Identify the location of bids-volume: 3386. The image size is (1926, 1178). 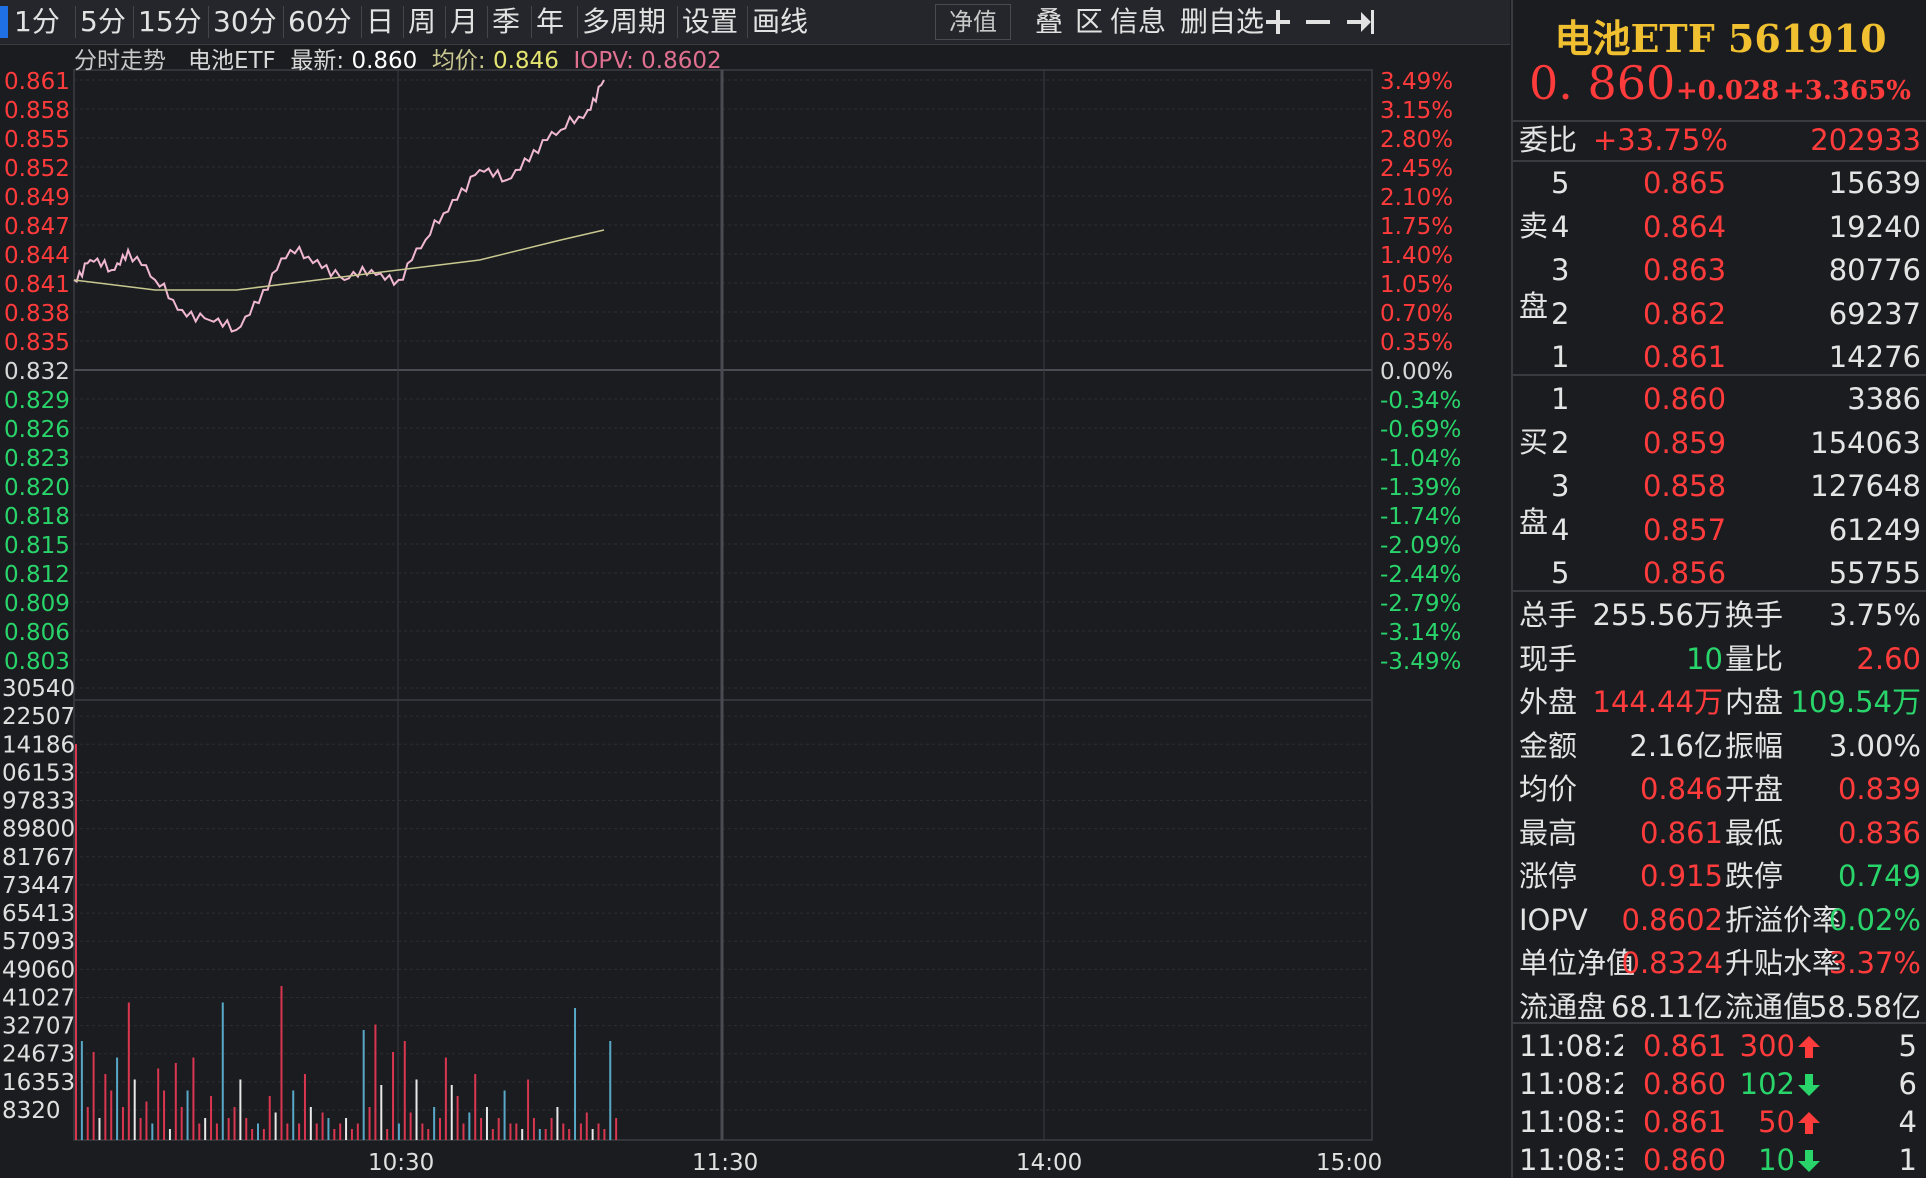
(1884, 399).